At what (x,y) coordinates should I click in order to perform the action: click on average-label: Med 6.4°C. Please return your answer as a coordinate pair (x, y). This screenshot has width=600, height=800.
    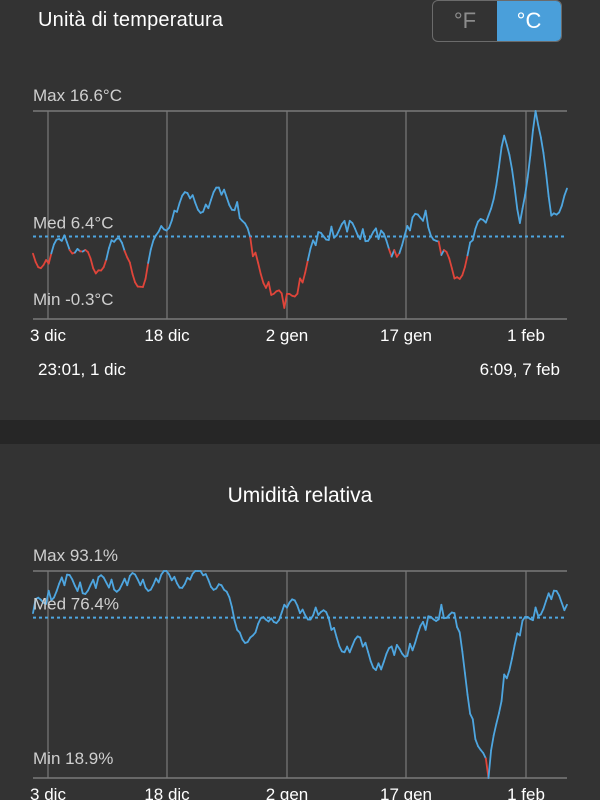
    Looking at the image, I should click on (73, 223).